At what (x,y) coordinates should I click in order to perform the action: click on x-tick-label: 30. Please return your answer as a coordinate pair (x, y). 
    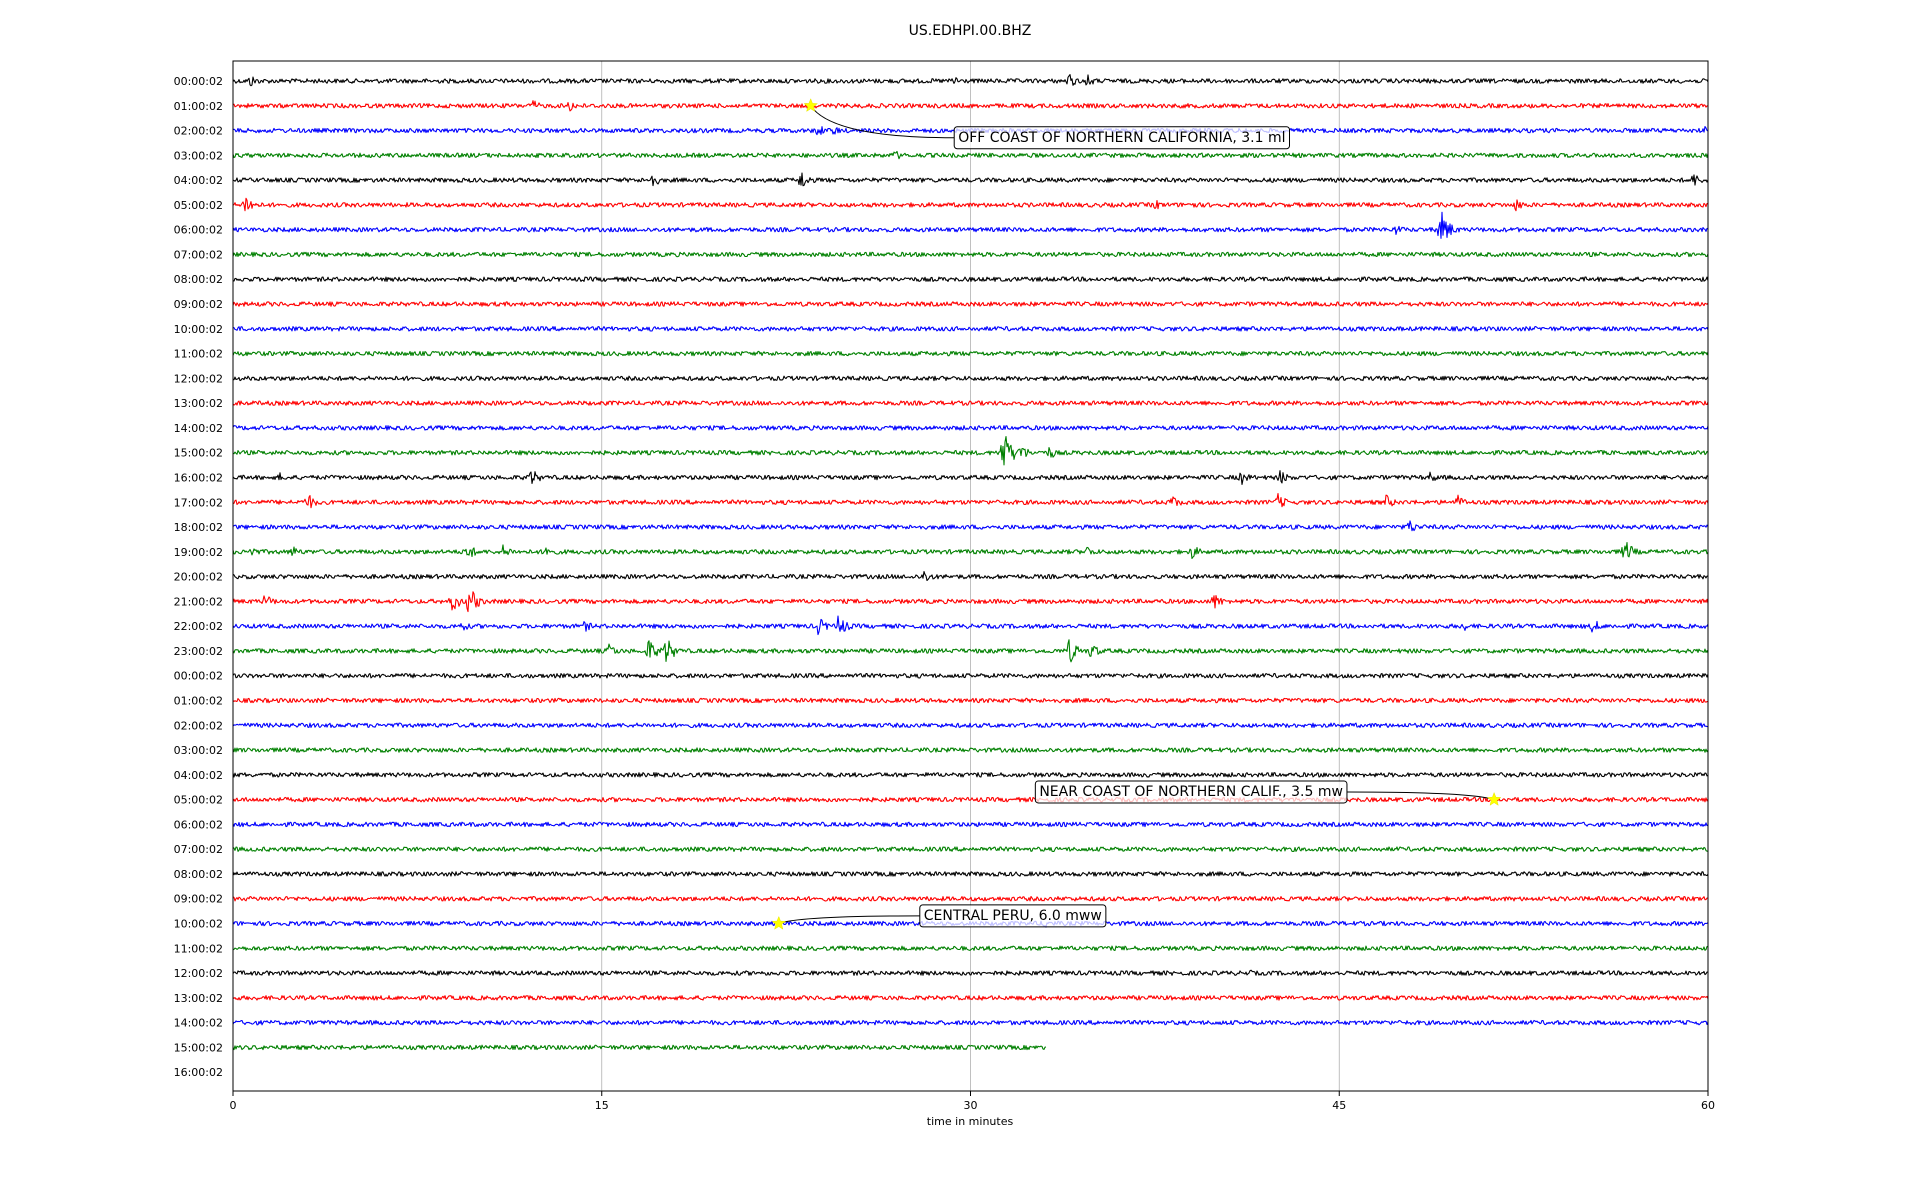
    Looking at the image, I should click on (971, 1105).